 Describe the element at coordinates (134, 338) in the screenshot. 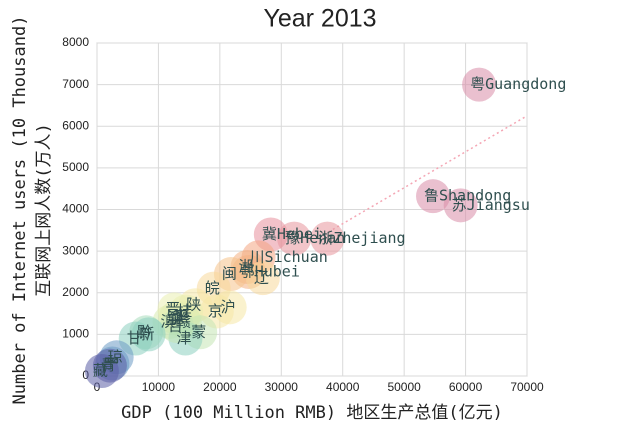

I see `point-label: 甘` at that location.